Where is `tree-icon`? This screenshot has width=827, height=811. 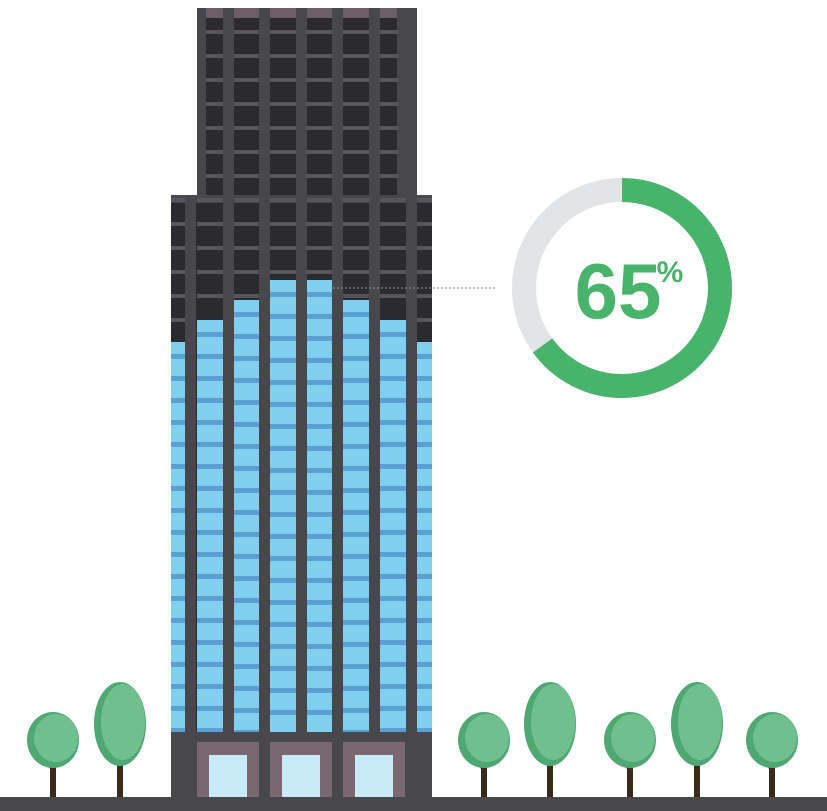 tree-icon is located at coordinates (630, 754).